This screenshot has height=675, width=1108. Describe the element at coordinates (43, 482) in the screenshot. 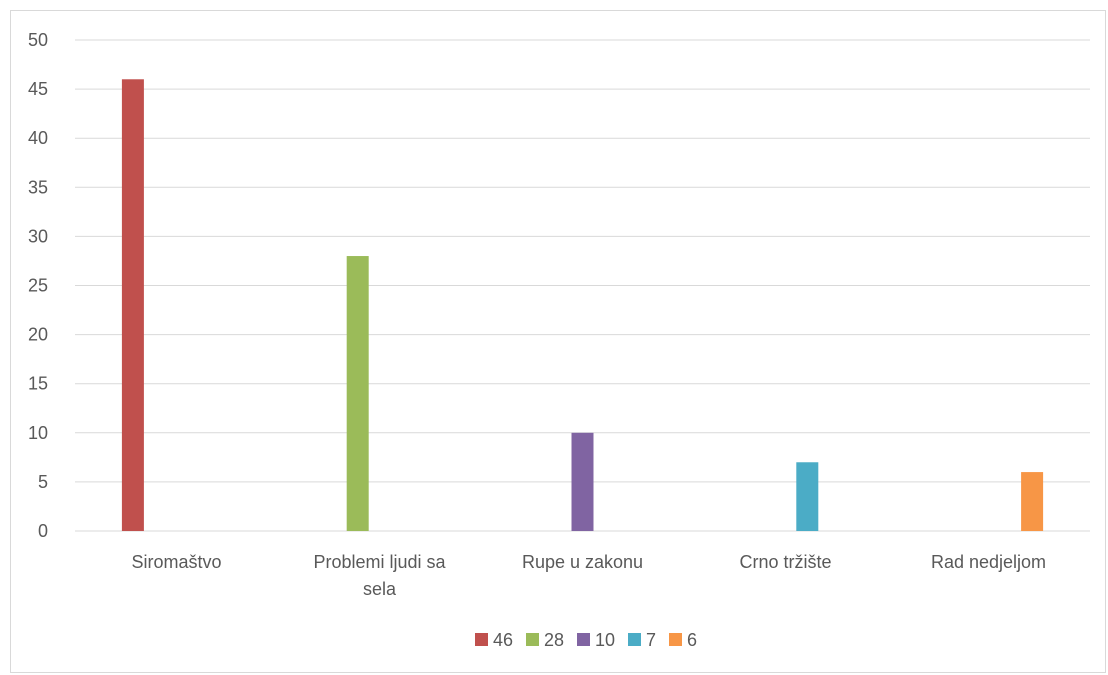

I see `y-tick-label: 5` at that location.